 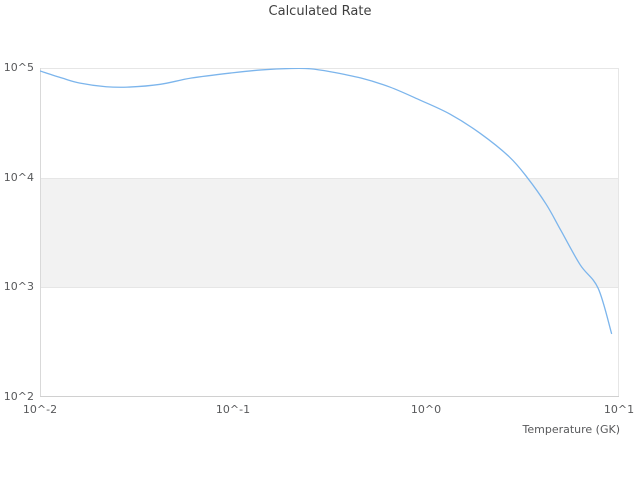 What do you see at coordinates (40, 232) in the screenshot?
I see `y-axis-line` at bounding box center [40, 232].